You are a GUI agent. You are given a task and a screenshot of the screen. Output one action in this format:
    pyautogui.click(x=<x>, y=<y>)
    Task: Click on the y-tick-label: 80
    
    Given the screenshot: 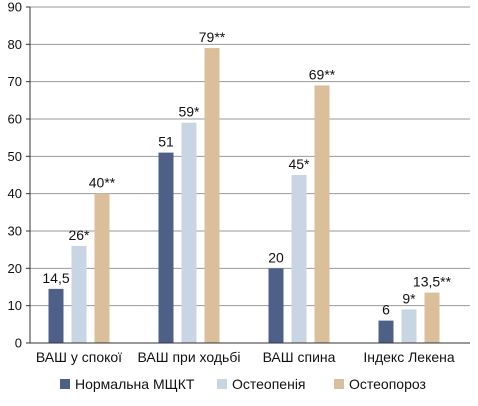 What is the action you would take?
    pyautogui.click(x=15, y=44)
    